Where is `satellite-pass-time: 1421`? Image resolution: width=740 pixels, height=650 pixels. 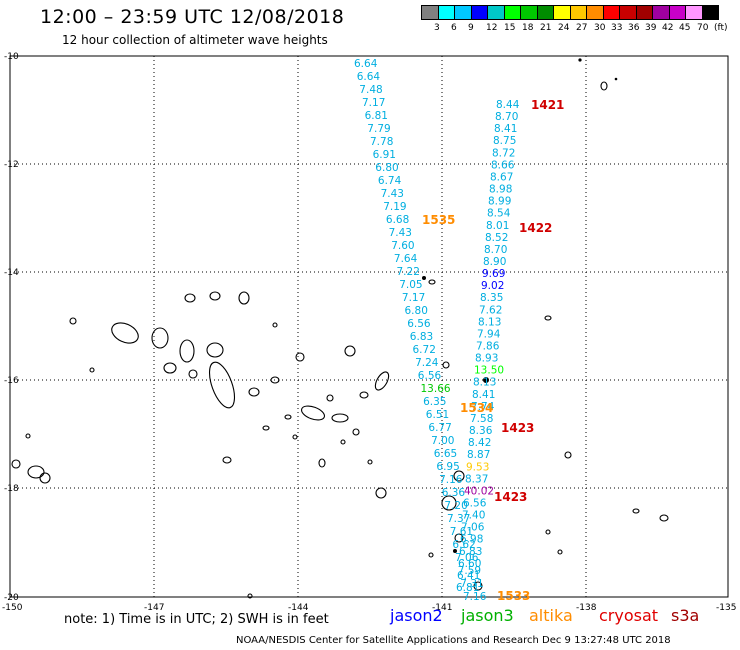 satellite-pass-time: 1421 is located at coordinates (547, 105).